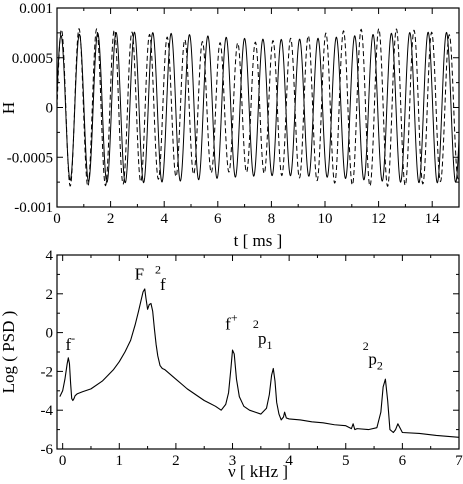 The width and height of the screenshot is (463, 484). Describe the element at coordinates (50, 256) in the screenshot. I see `spectrum-y-tick-label: 4` at that location.